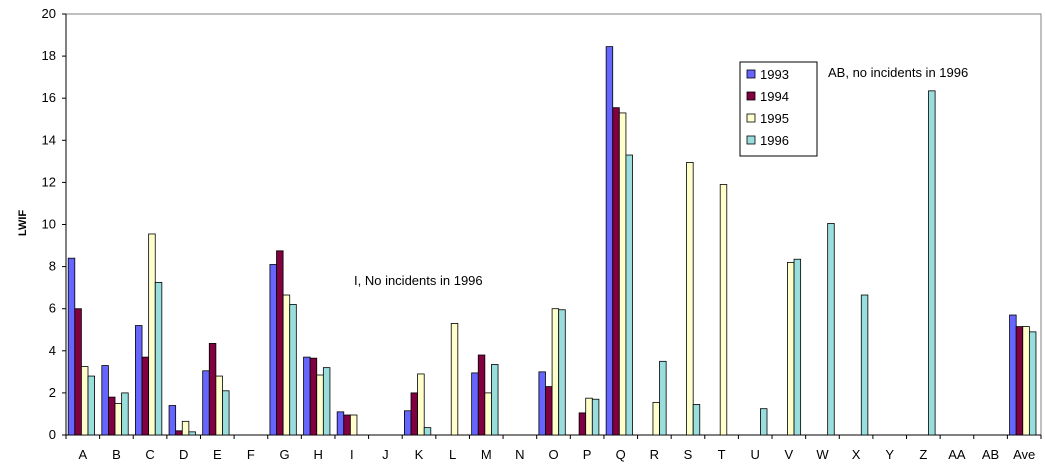 This screenshot has height=466, width=1045. What do you see at coordinates (553, 454) in the screenshot?
I see `x-tick-label: O` at bounding box center [553, 454].